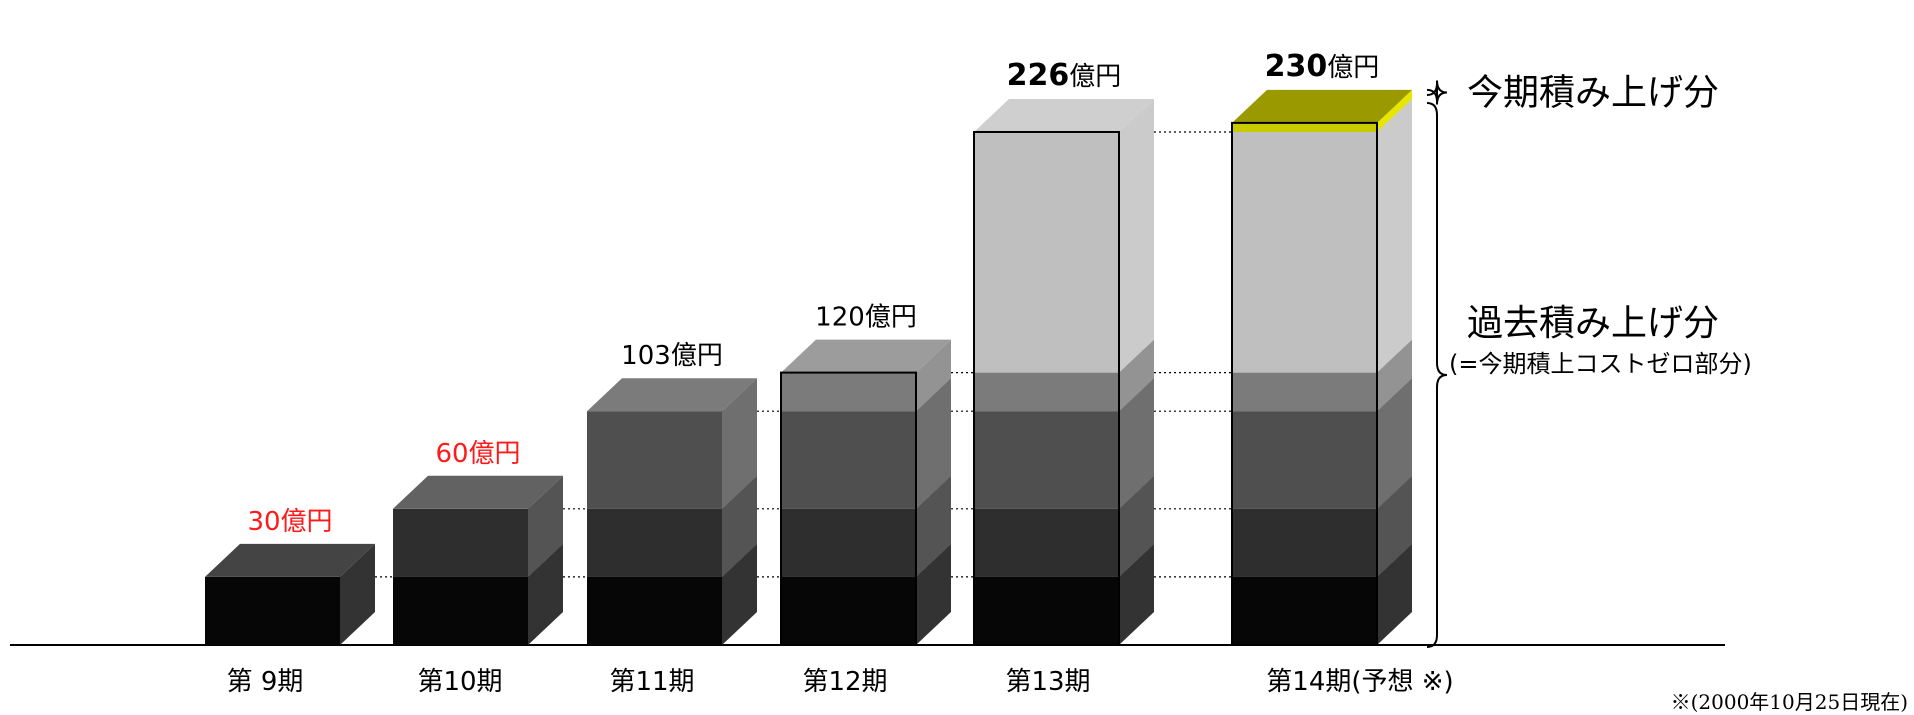  I want to click on value-label-5: 230億円, so click(1322, 66).